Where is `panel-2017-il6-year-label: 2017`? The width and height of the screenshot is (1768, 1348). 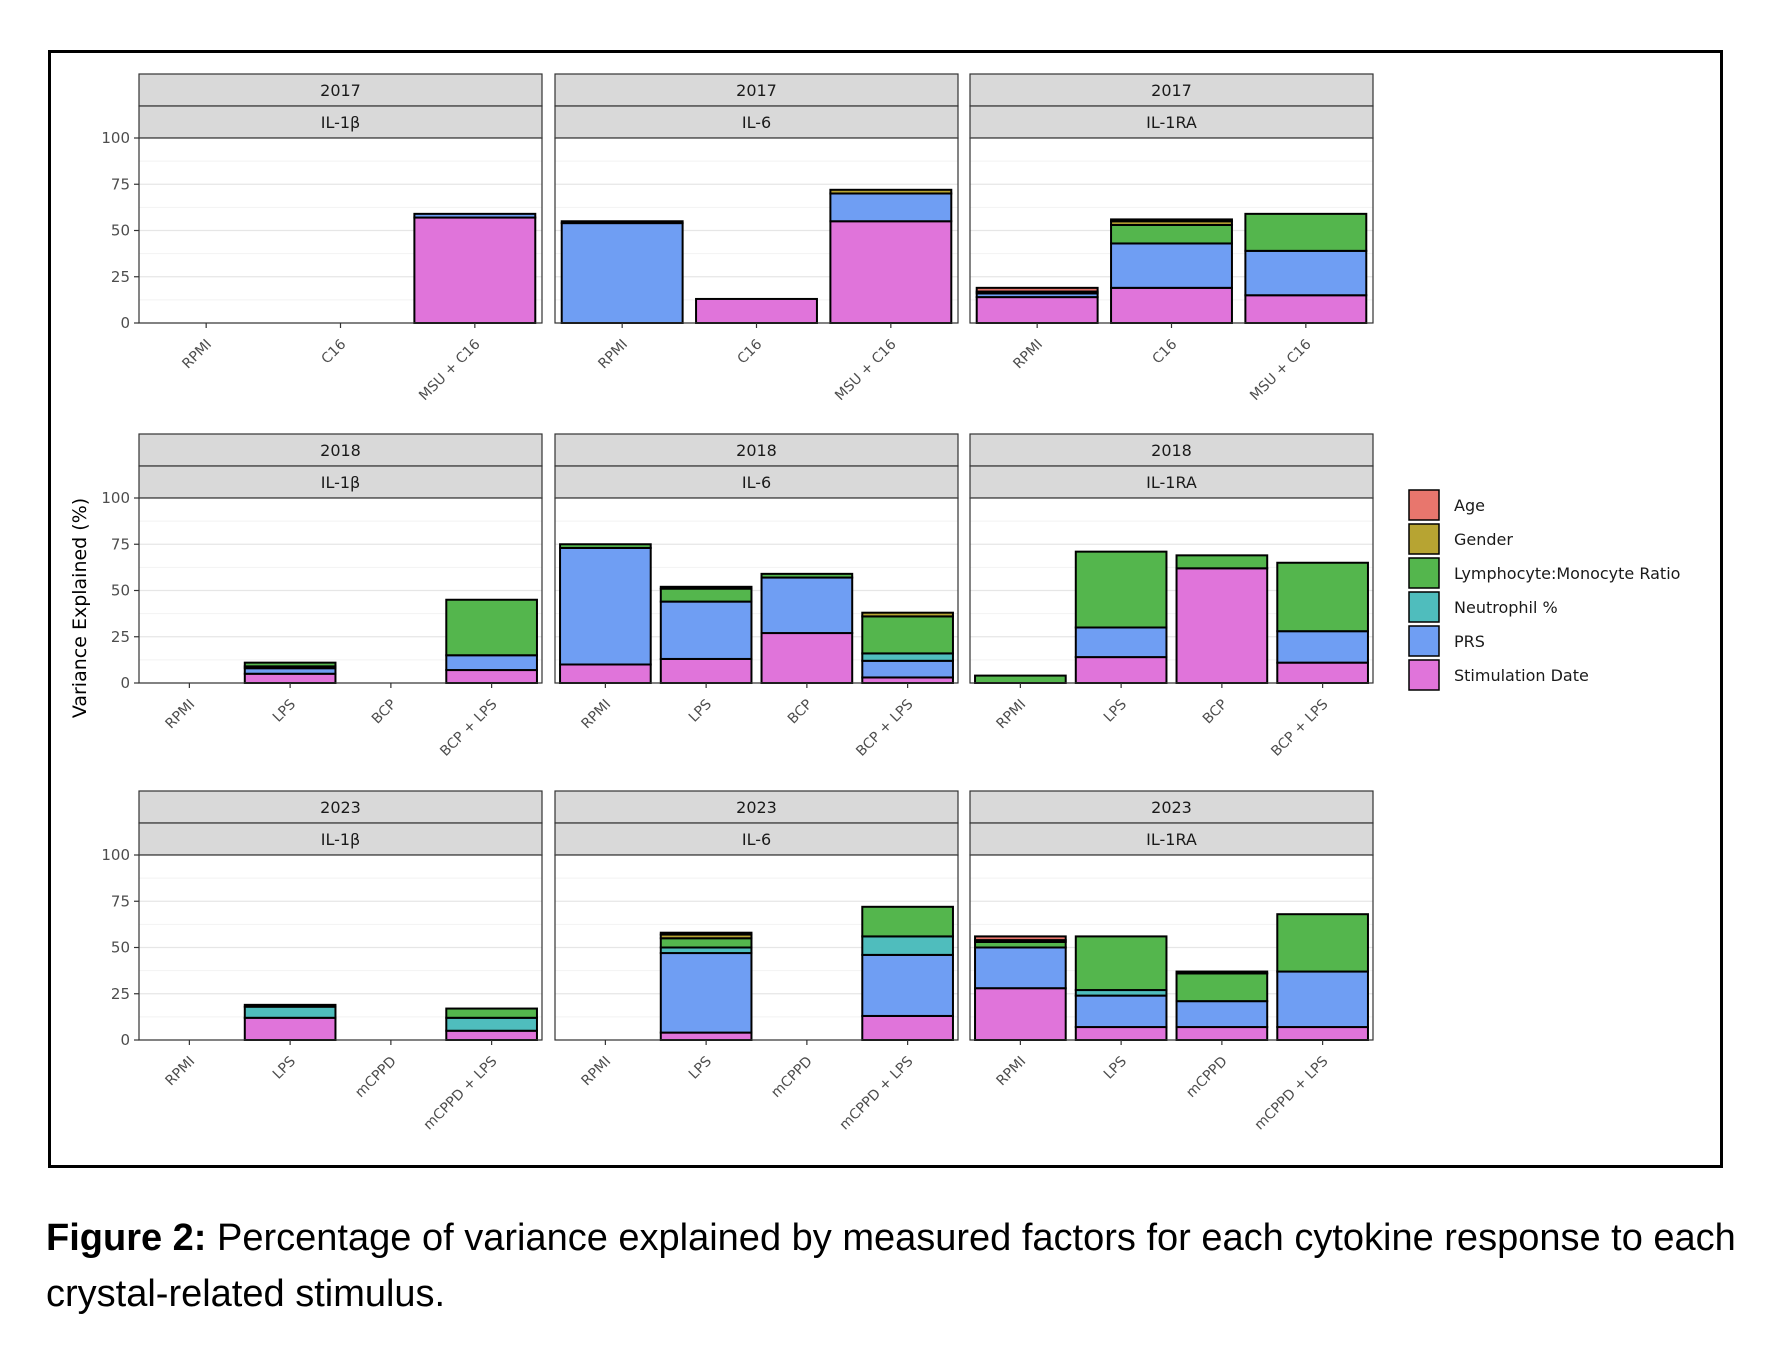
panel-2017-il6-year-label: 2017 is located at coordinates (756, 90).